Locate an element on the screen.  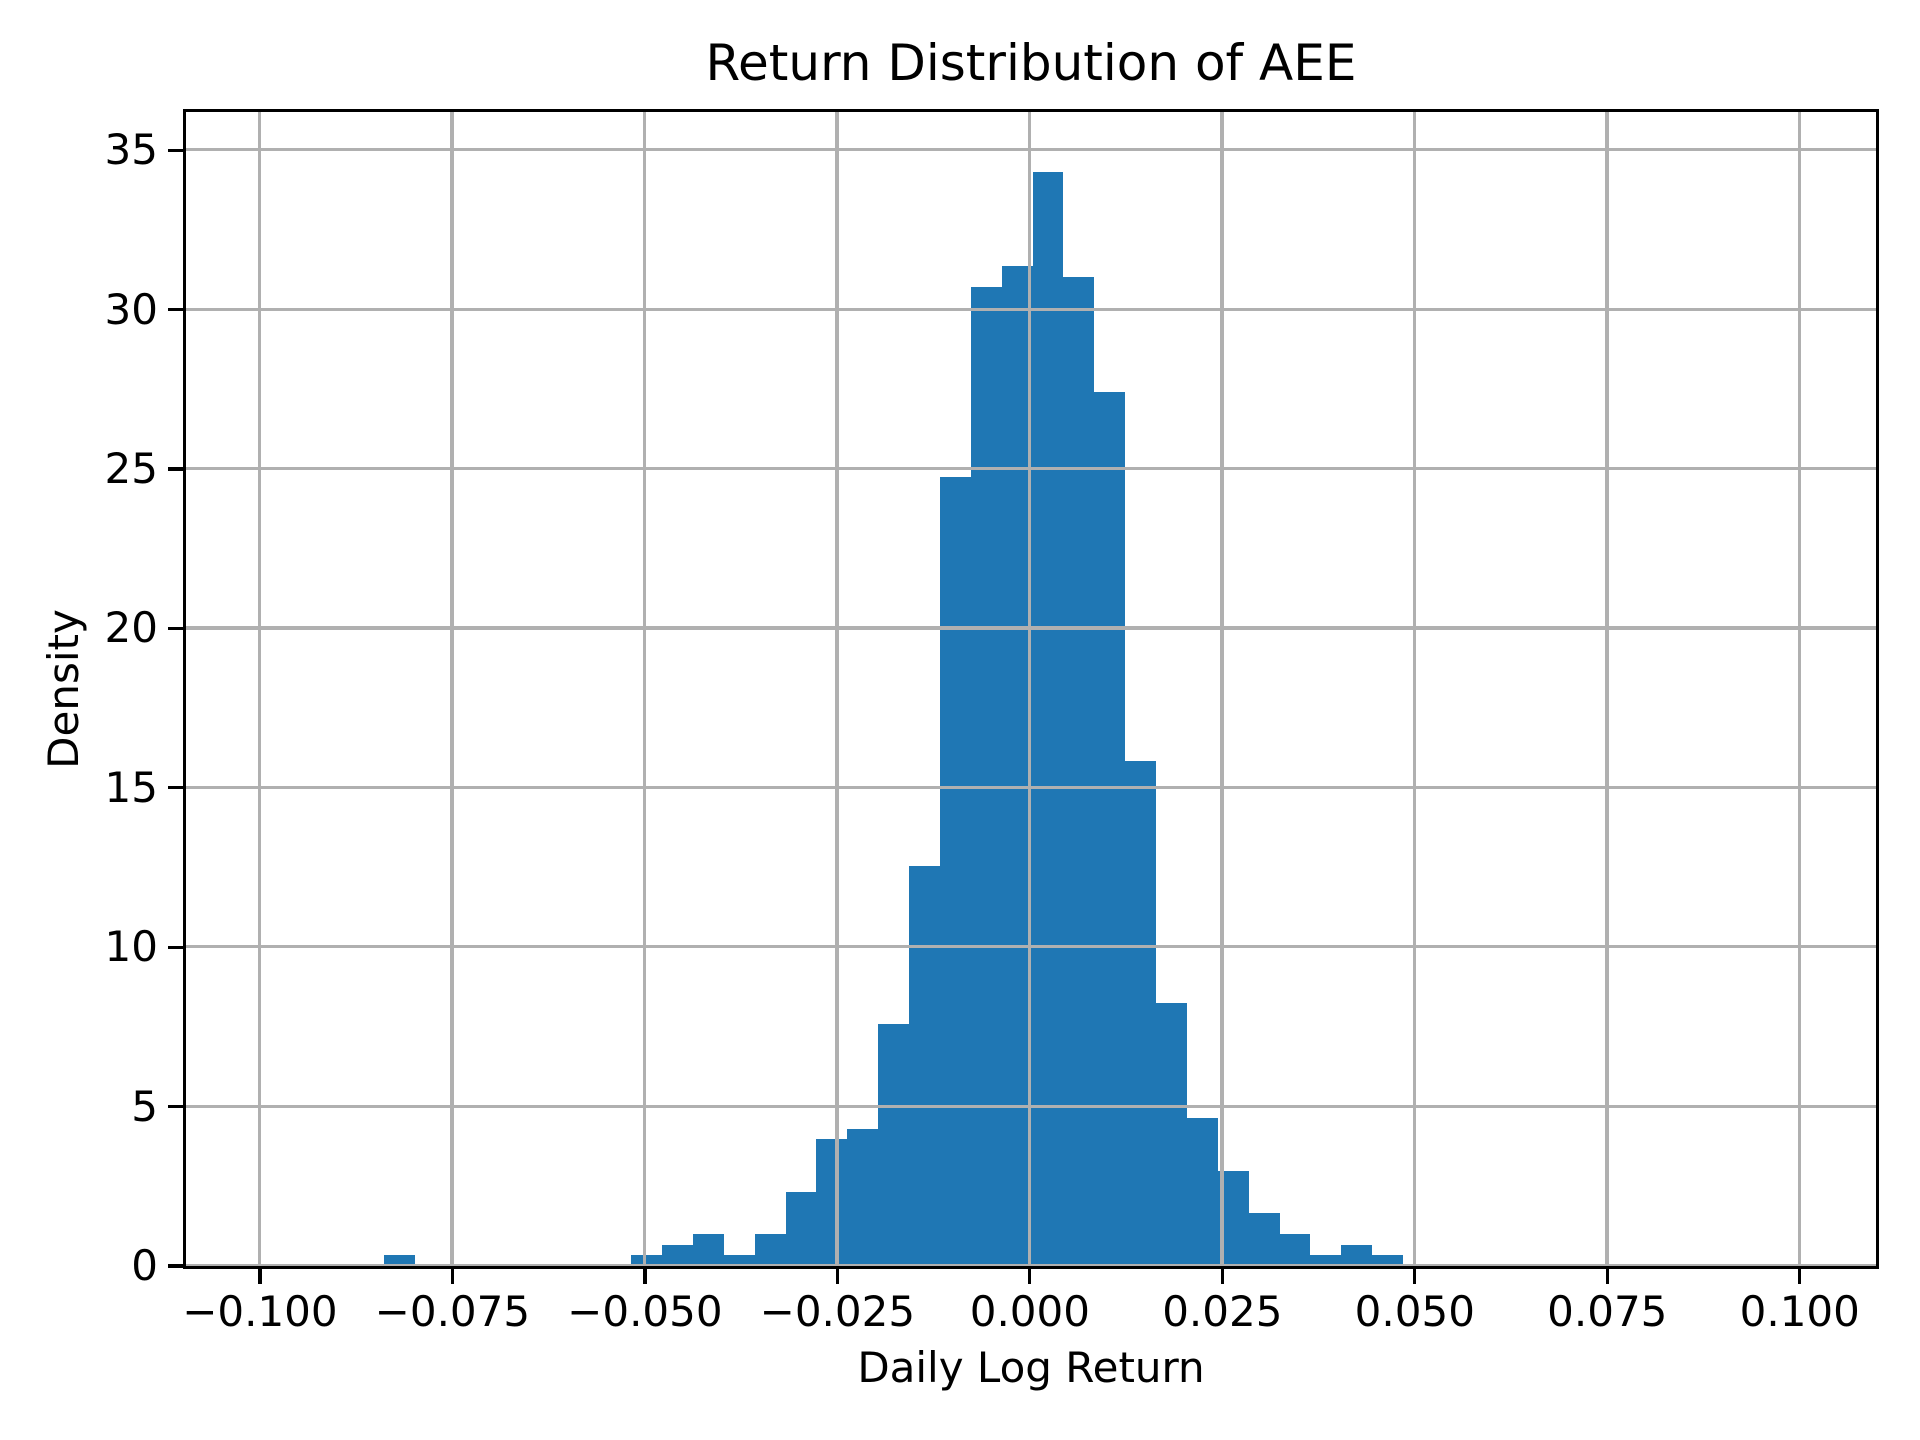
y-tick-label: 5 is located at coordinates (144, 1106).